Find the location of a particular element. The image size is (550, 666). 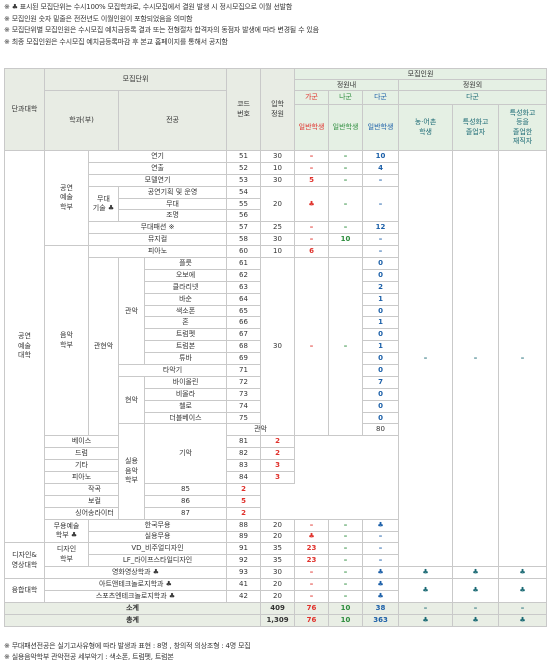

table-cell: 60 is located at coordinates (244, 252).